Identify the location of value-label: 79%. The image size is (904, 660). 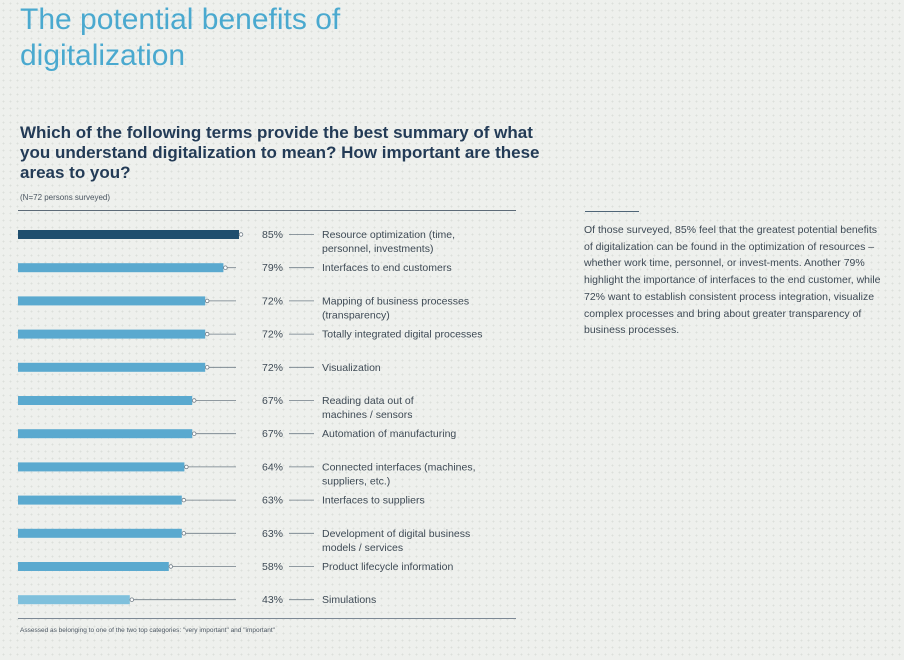
(272, 268).